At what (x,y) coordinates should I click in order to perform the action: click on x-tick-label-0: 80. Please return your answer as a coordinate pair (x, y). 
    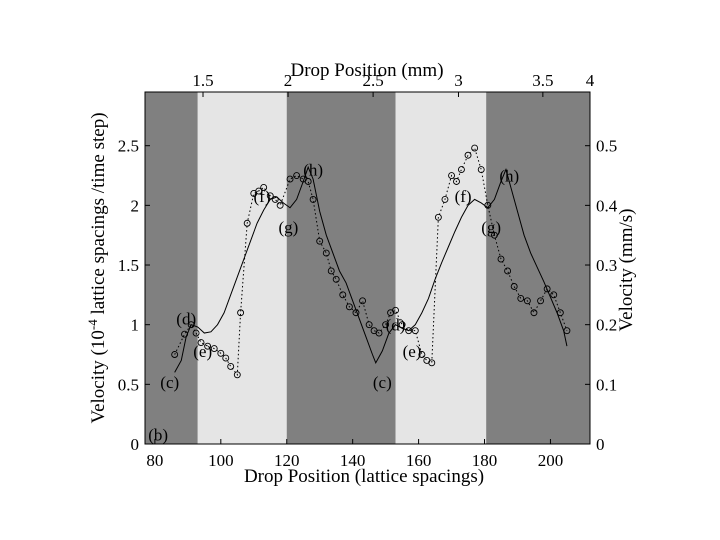
    Looking at the image, I should click on (154, 460).